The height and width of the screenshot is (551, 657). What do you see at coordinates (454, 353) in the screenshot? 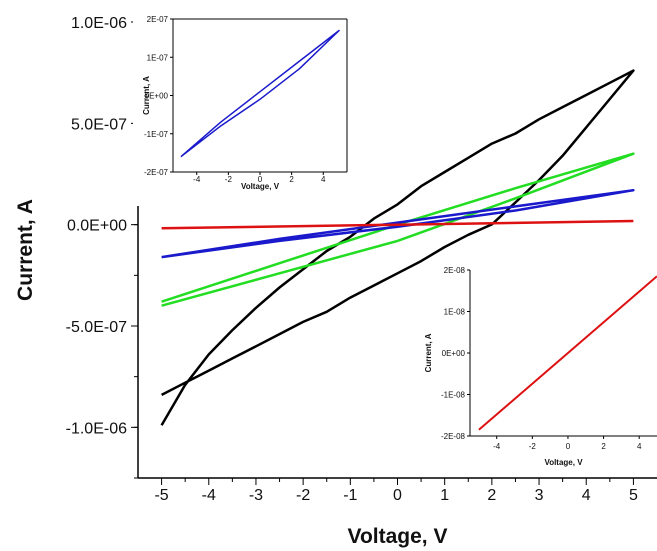
I see `inset-red-y-tick-label: 0E+00` at bounding box center [454, 353].